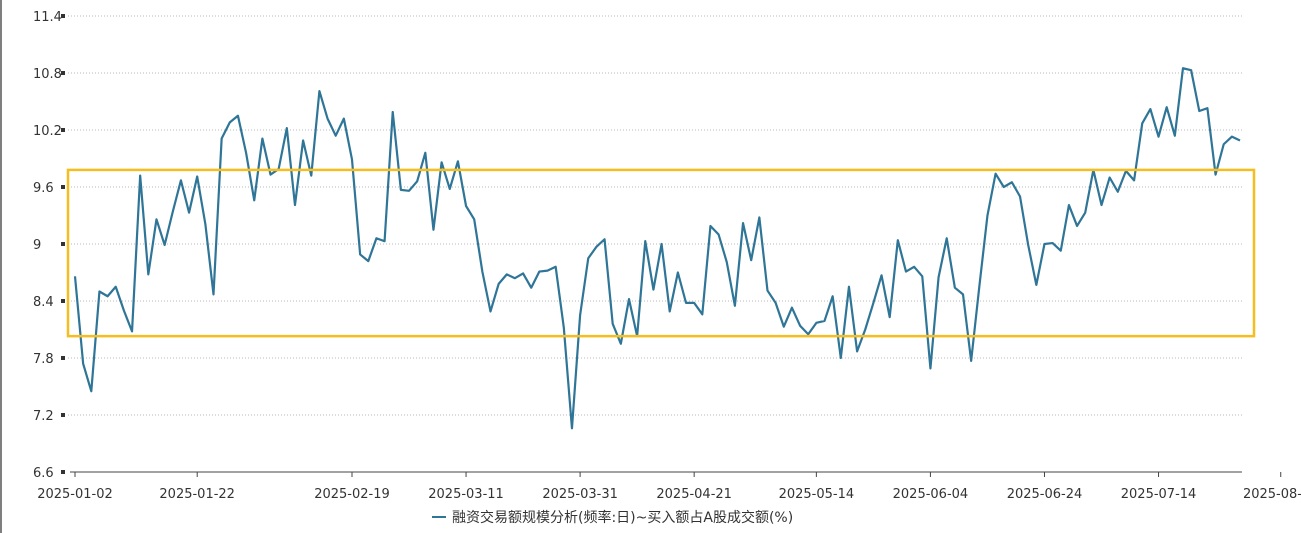 The width and height of the screenshot is (1301, 533). Describe the element at coordinates (43, 188) in the screenshot. I see `y-tick-label: 9.6` at that location.